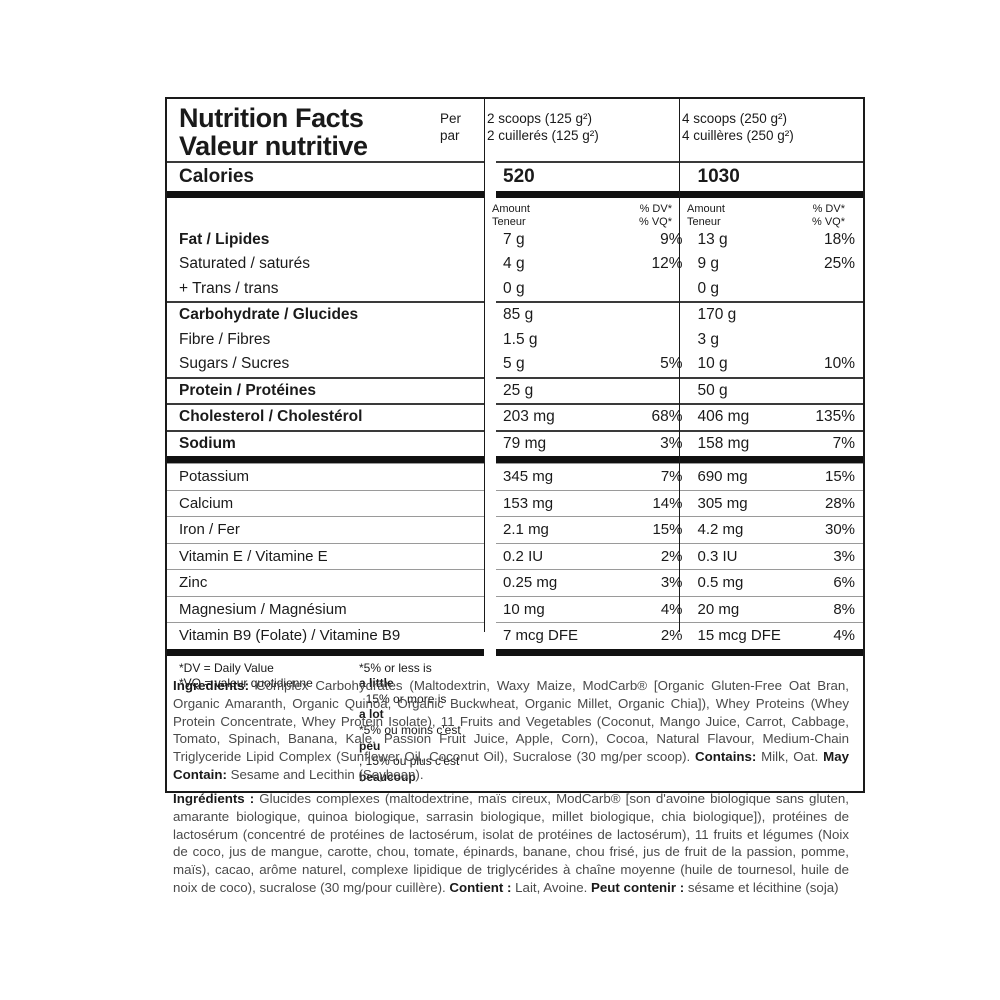  I want to click on nutrient-label: Vitamin B9 (Folate) / Vitamine B9, so click(290, 636).